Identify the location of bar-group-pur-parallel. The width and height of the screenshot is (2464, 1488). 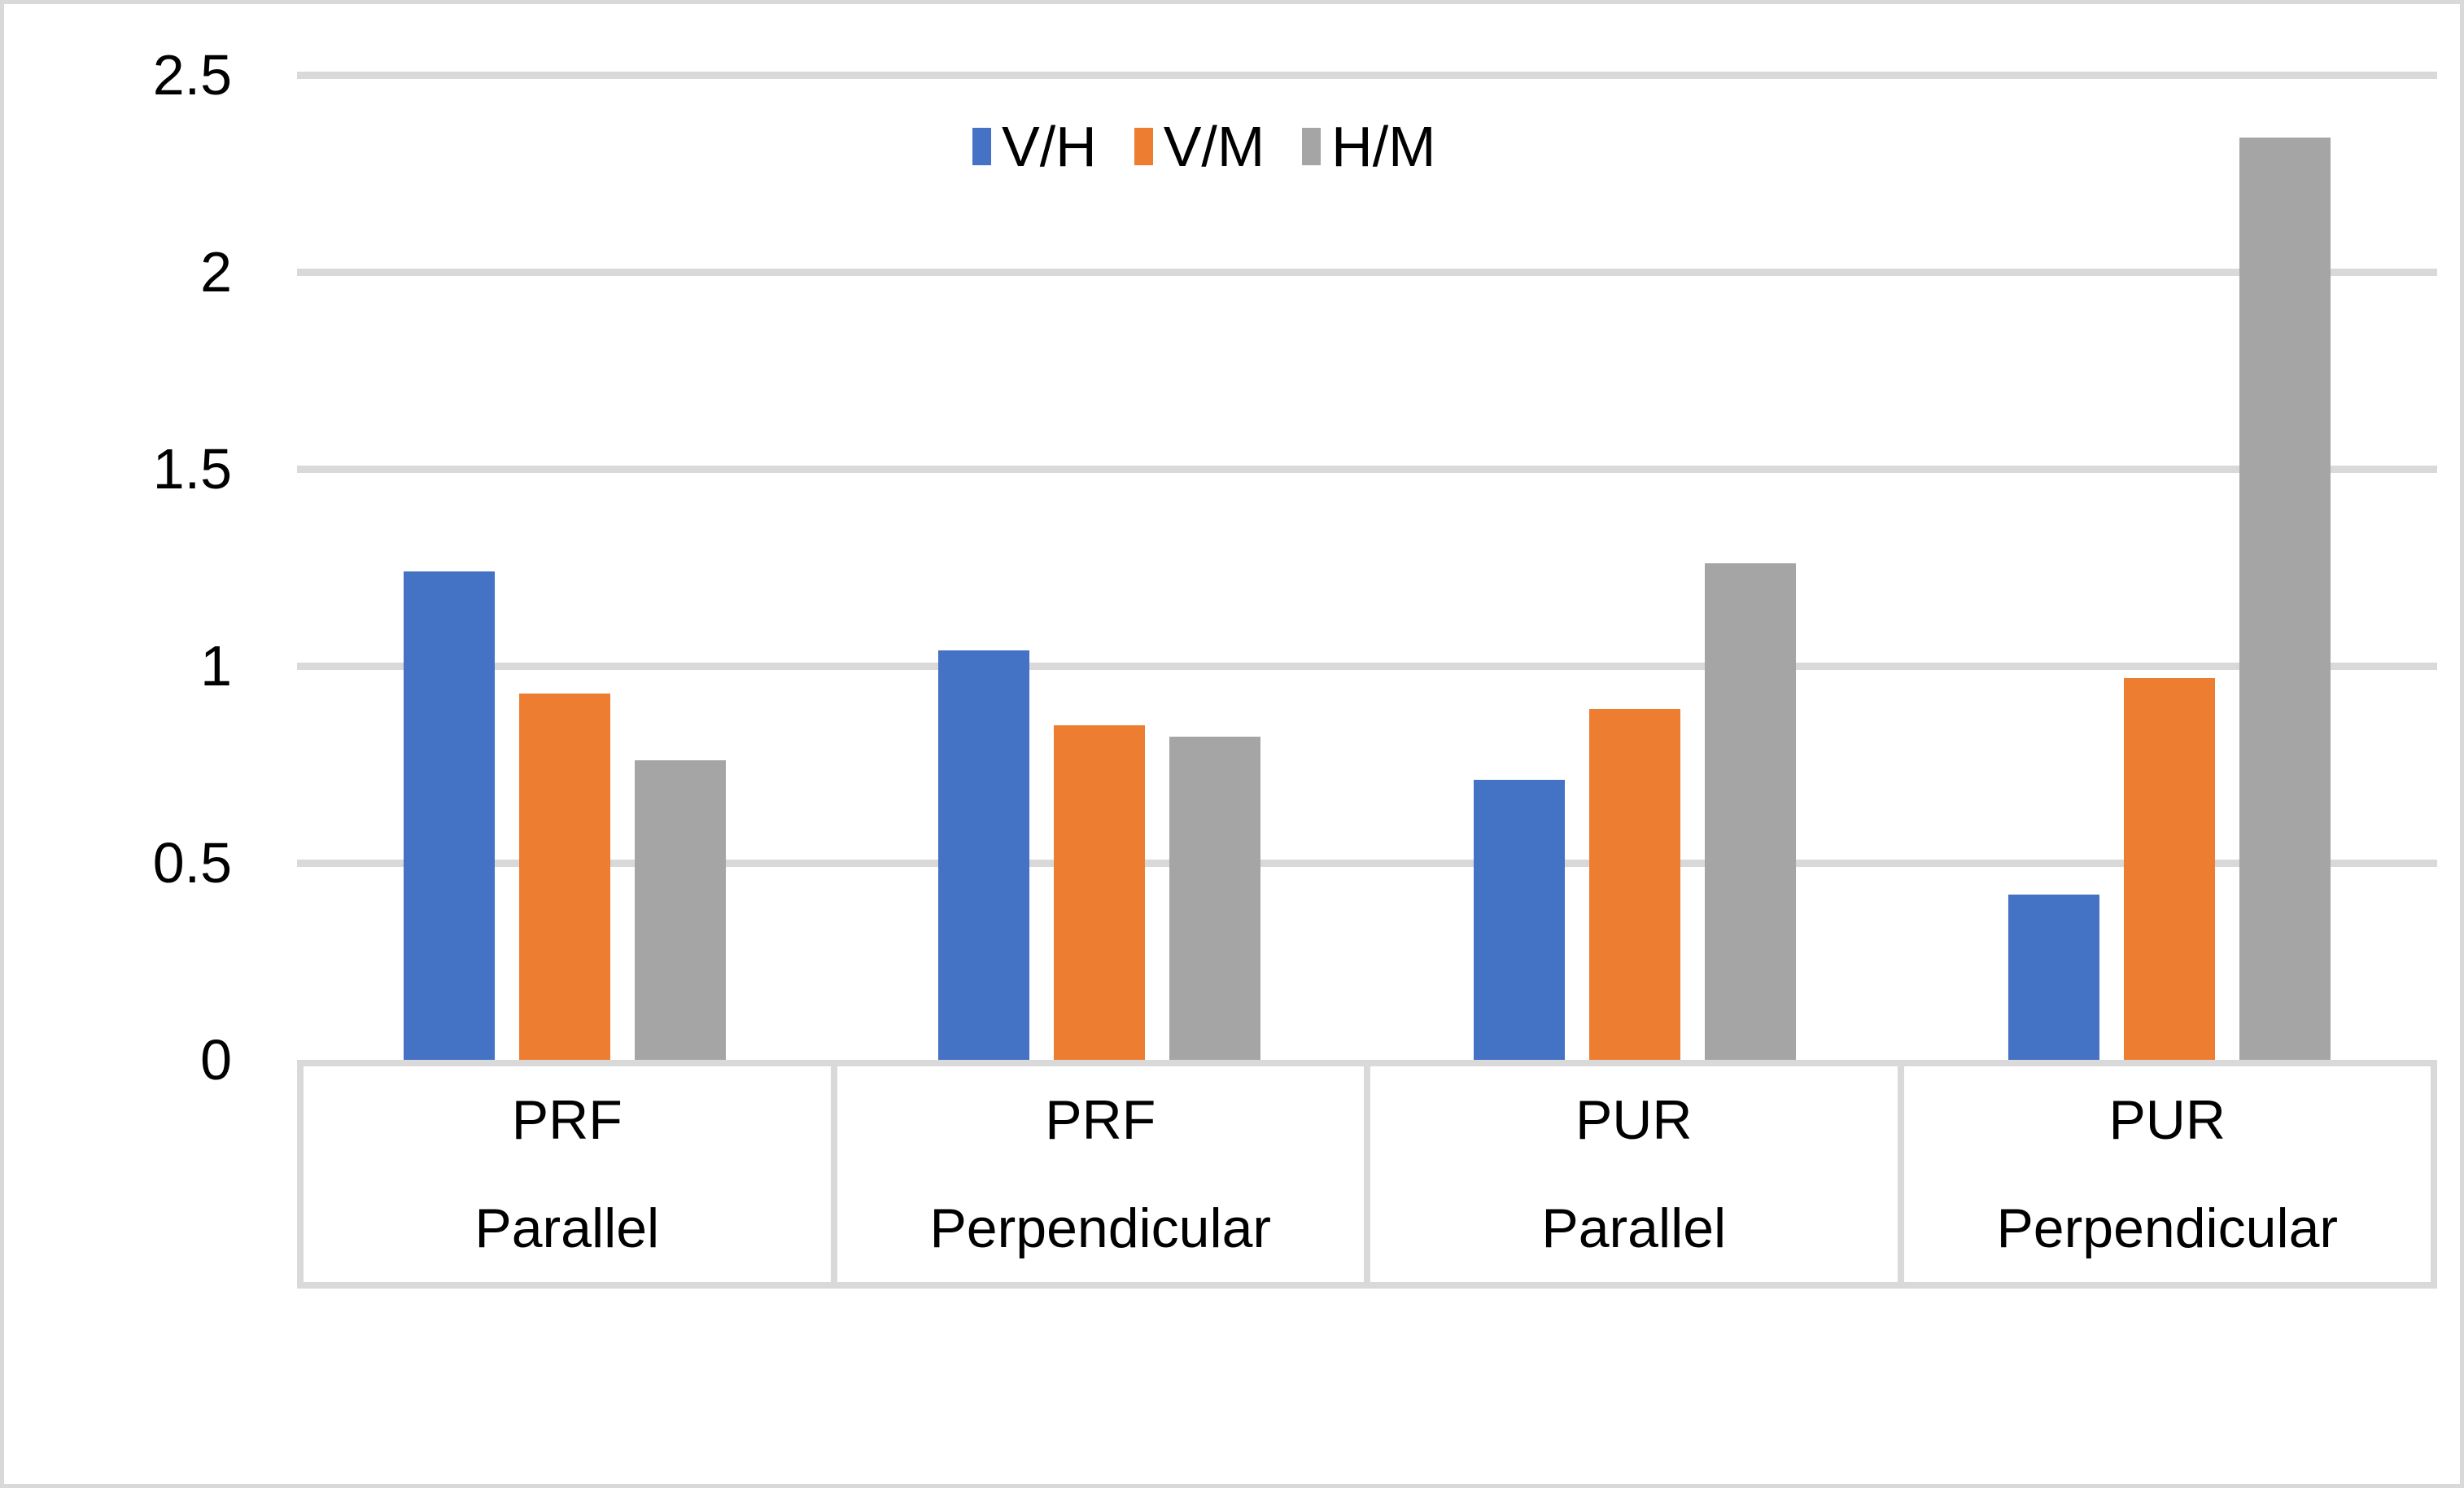
(1635, 567).